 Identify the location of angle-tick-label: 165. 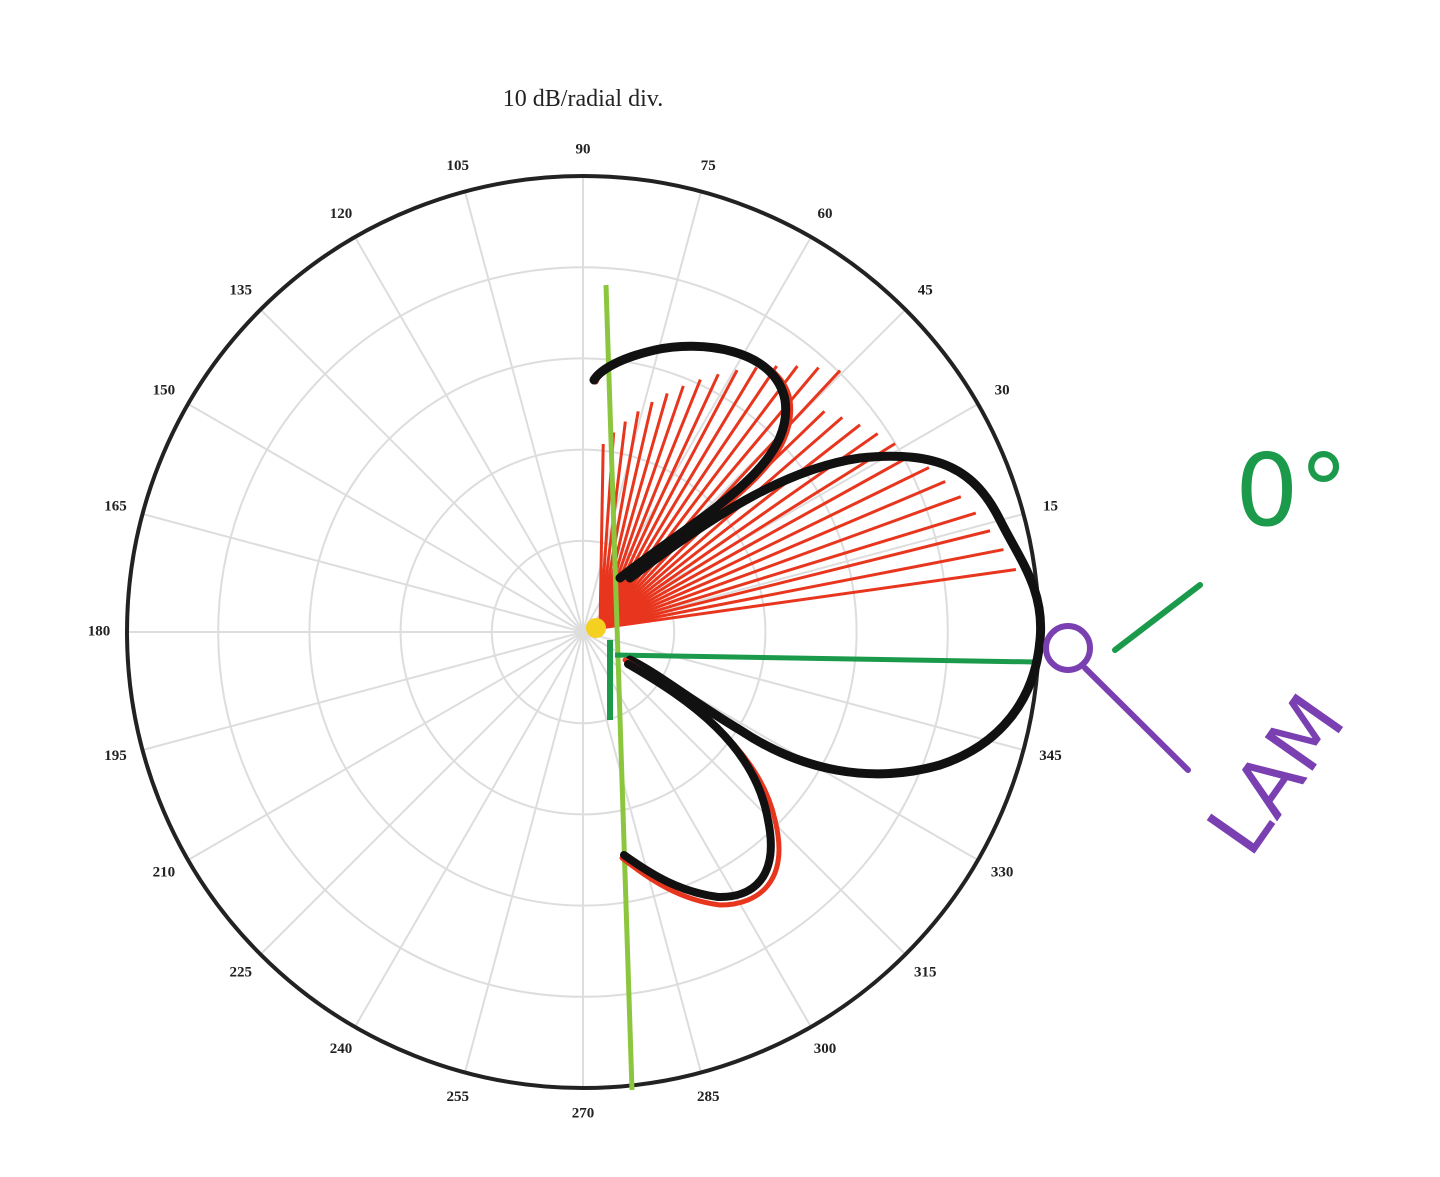
(115, 507).